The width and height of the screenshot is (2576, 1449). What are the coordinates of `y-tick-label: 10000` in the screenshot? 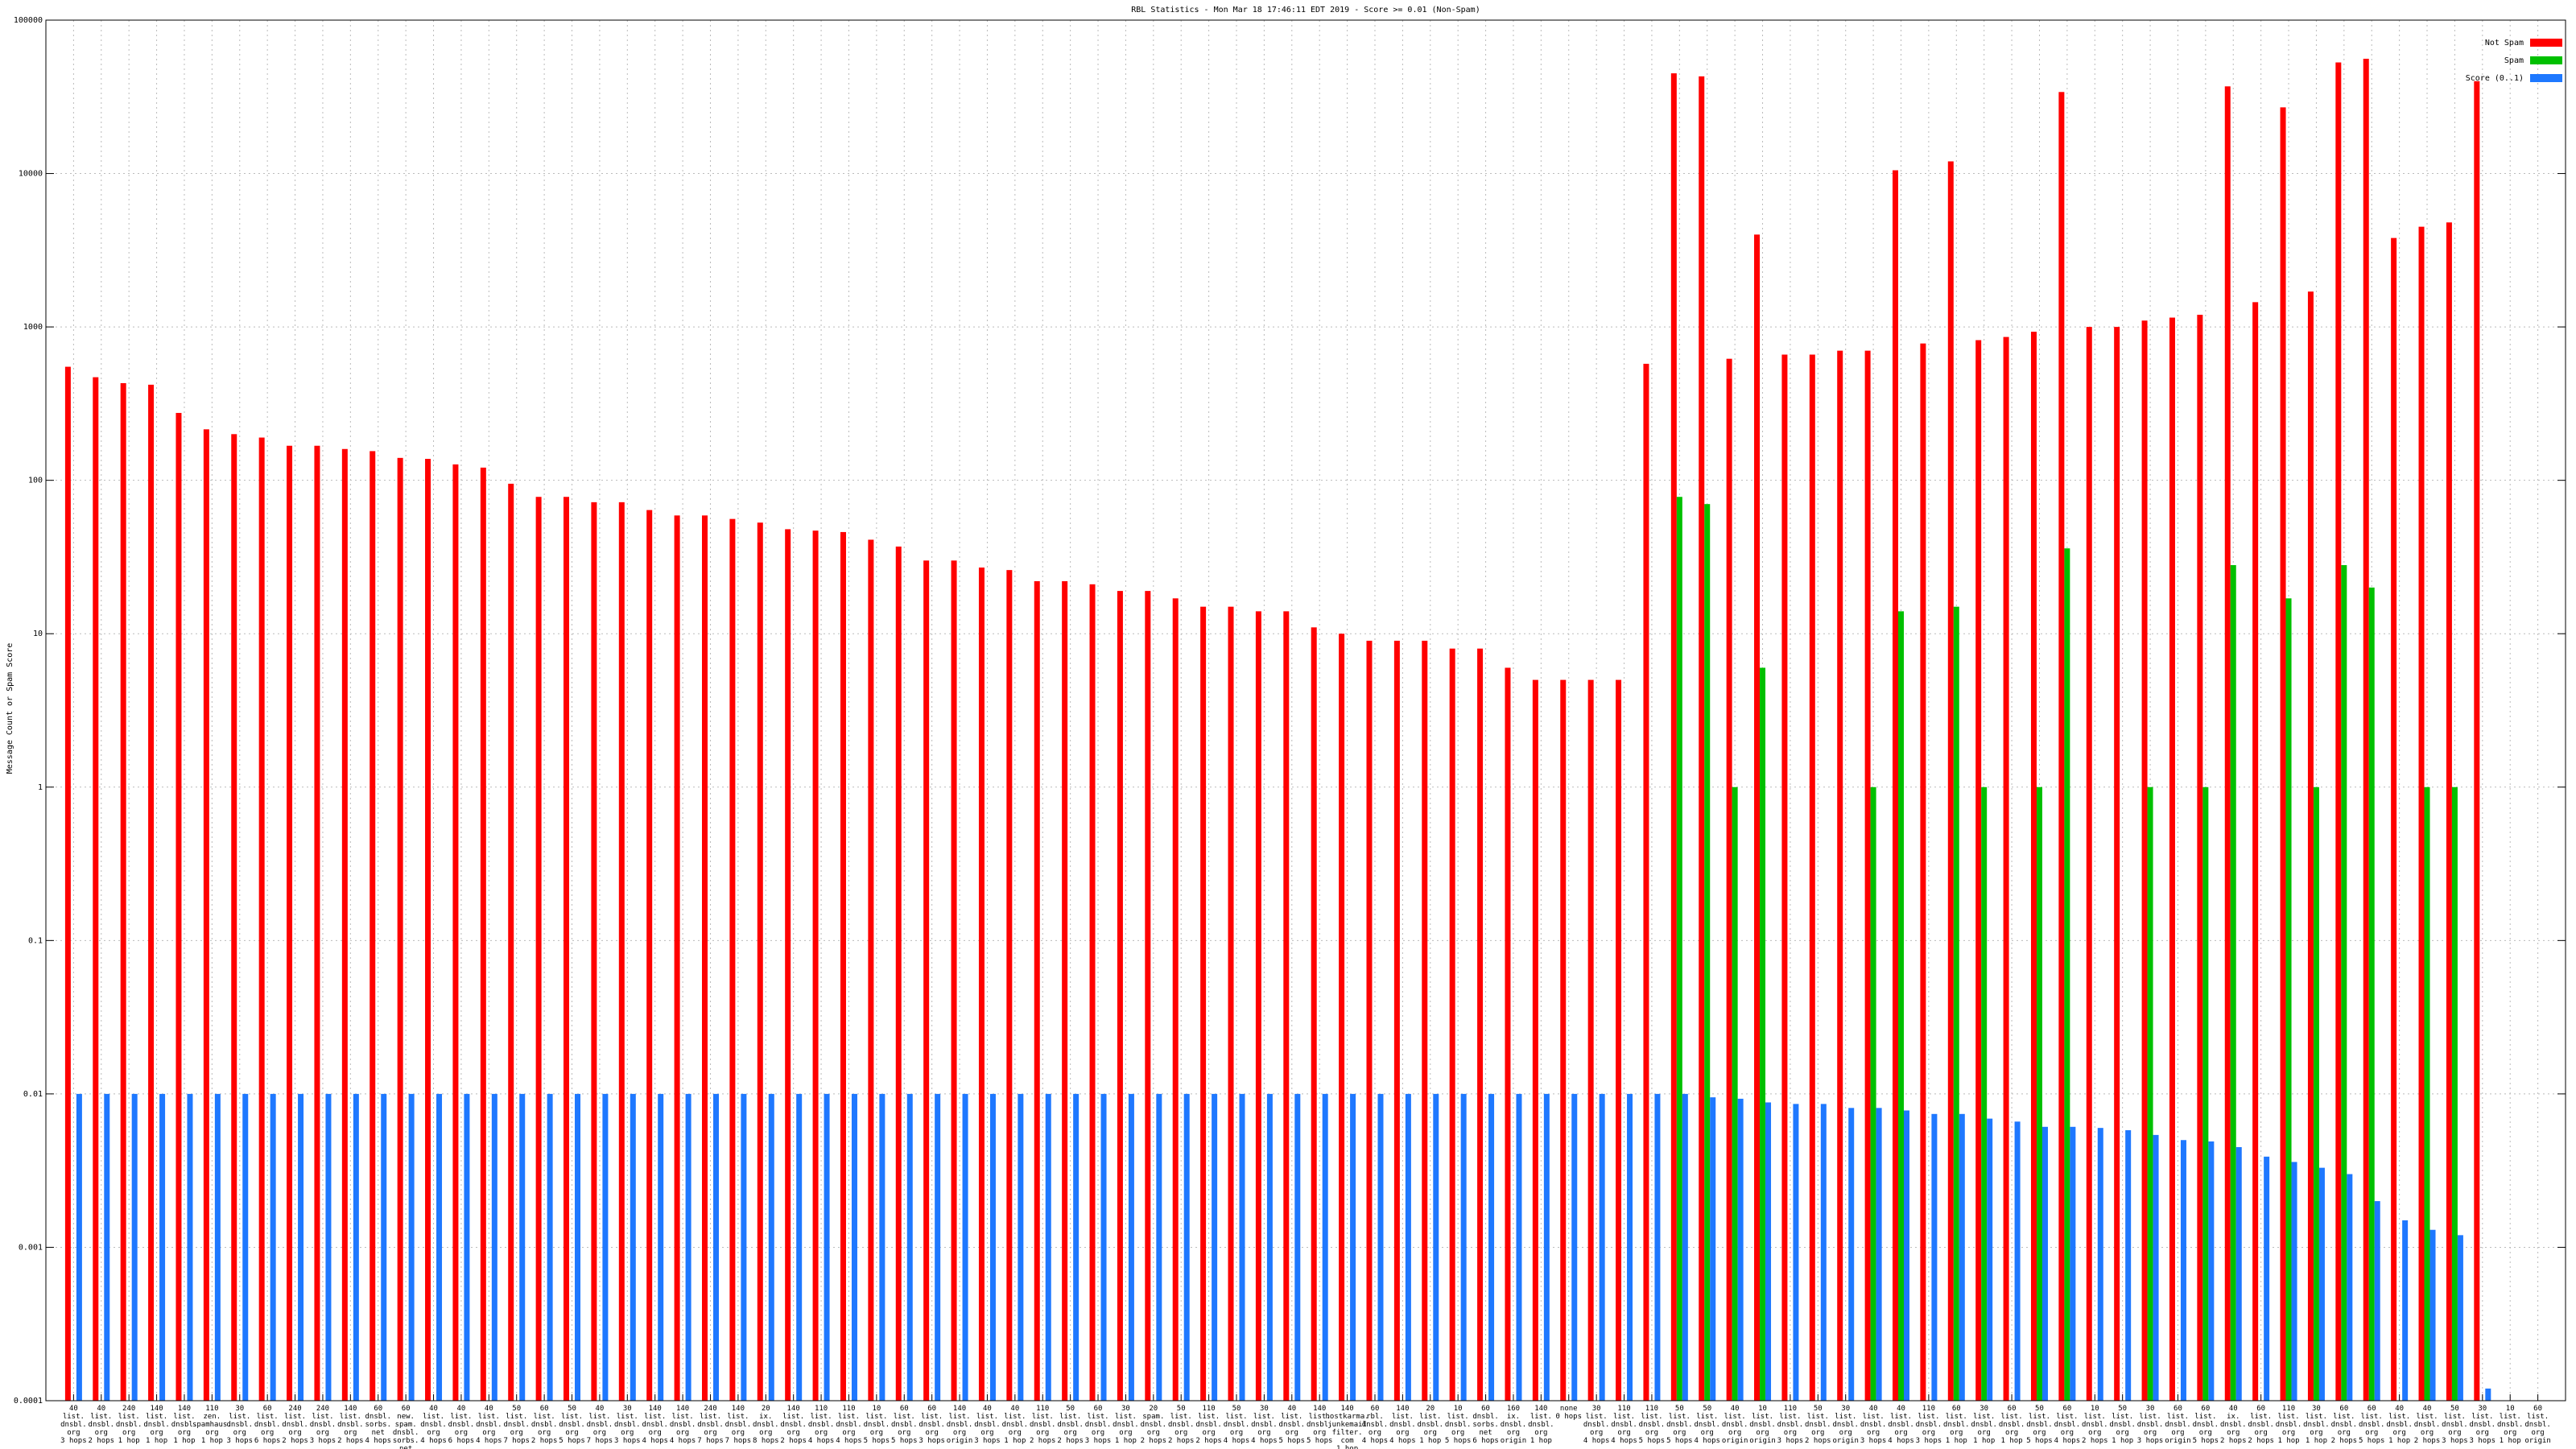 It's located at (31, 174).